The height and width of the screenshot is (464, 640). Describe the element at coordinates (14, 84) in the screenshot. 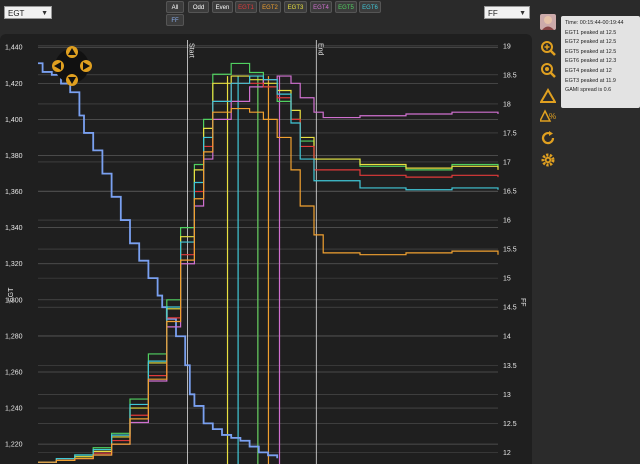

I see `left-tick-label: 1,420` at that location.